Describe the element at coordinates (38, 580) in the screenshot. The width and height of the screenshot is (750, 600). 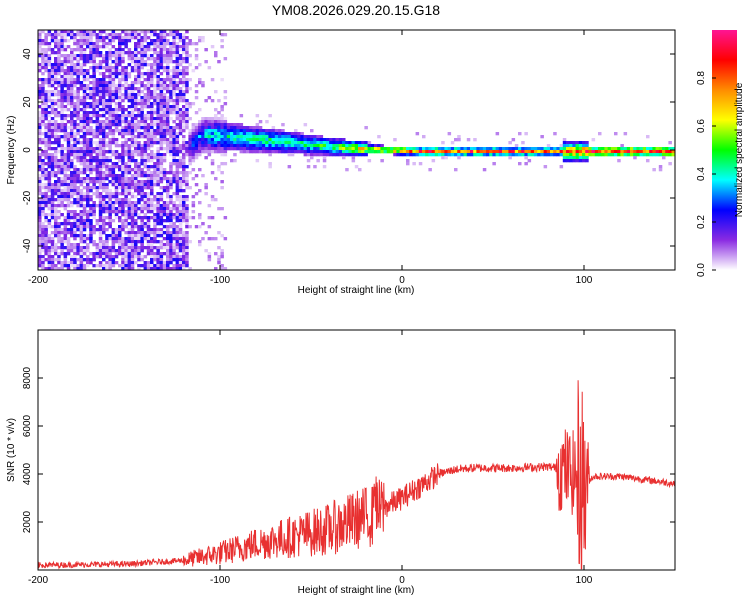
I see `x-tick-label: -200` at that location.